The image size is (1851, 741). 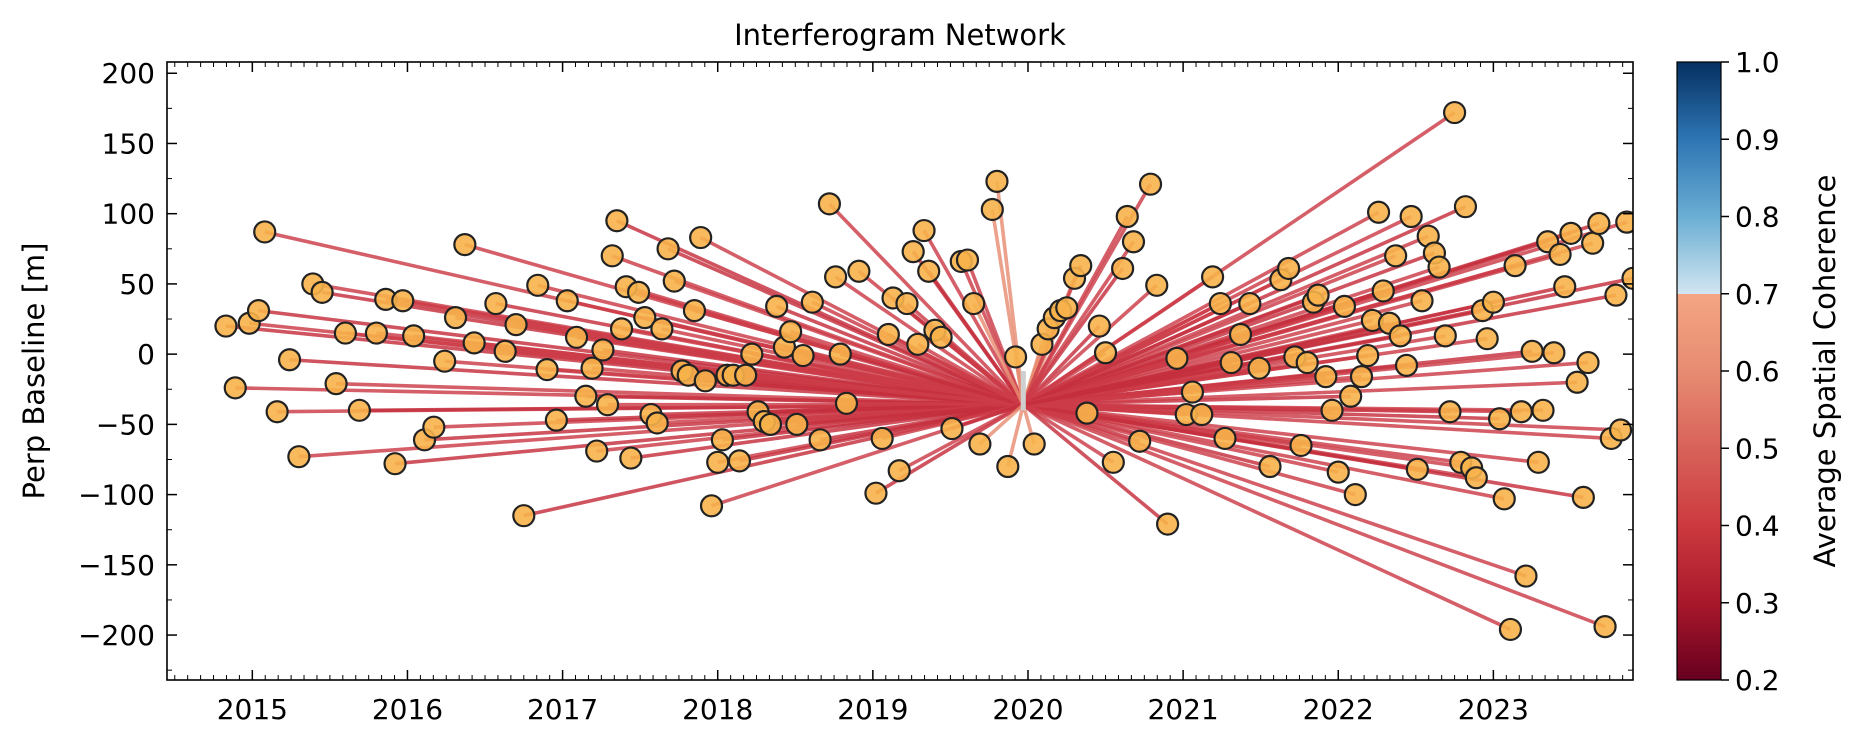 I want to click on chart-title: Interferogram Network, so click(x=900, y=35).